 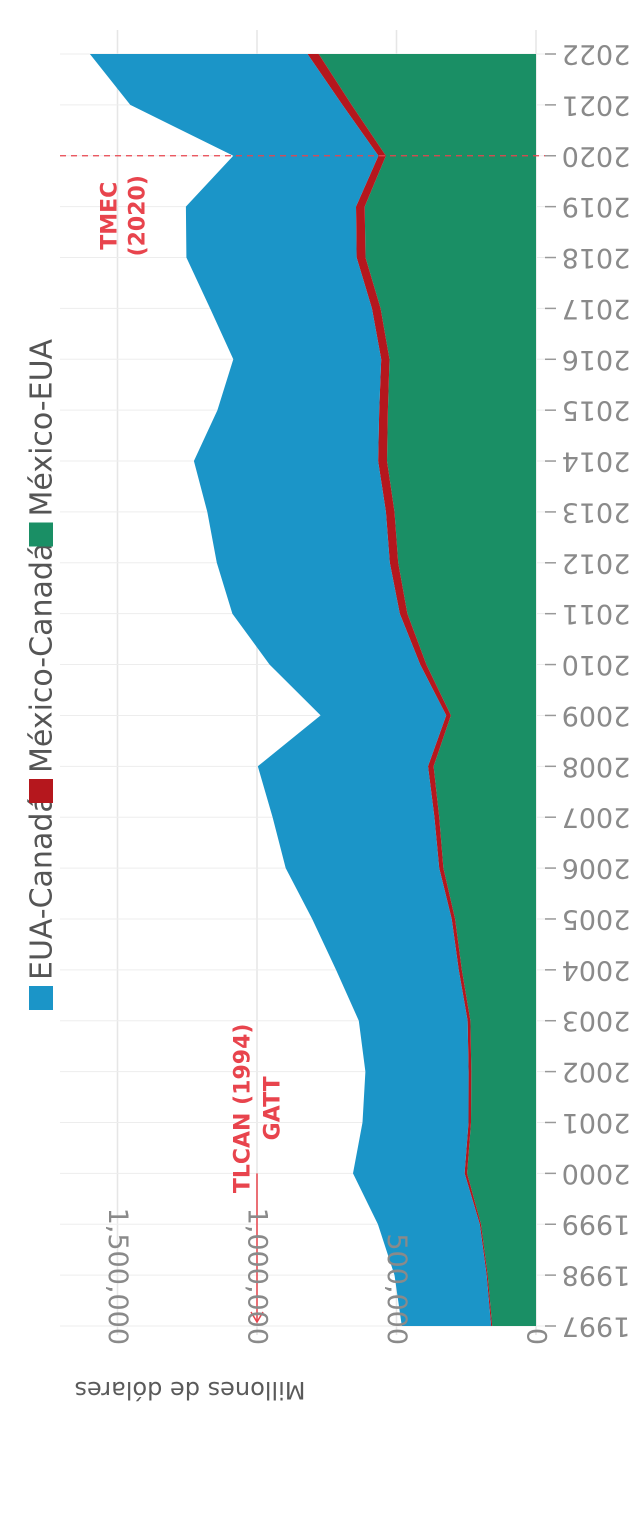 What do you see at coordinates (396, 1289) in the screenshot?
I see `value-tick-label: 500,000` at bounding box center [396, 1289].